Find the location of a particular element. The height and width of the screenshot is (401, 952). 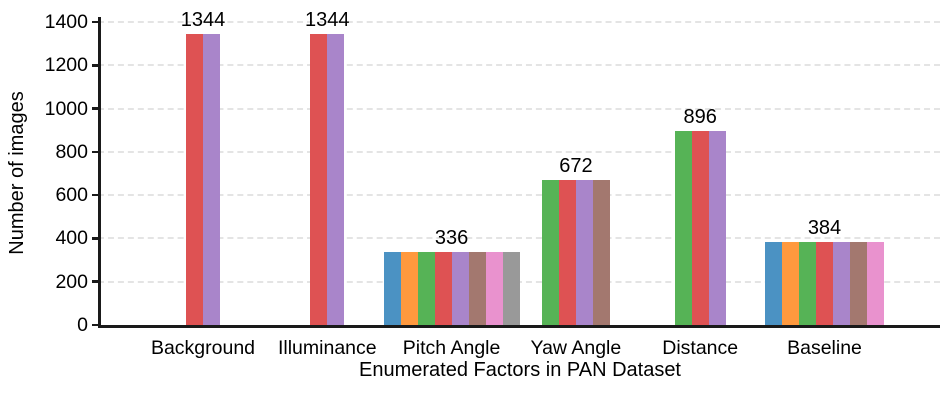

bar-yaw-angle-brown is located at coordinates (601, 252).